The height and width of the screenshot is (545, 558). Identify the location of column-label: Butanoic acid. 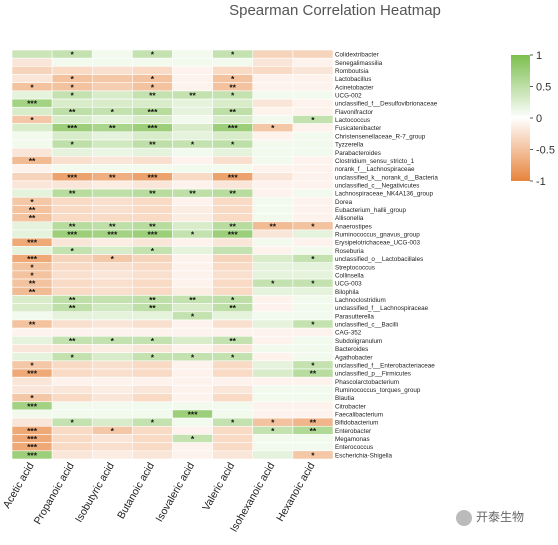
(136, 490).